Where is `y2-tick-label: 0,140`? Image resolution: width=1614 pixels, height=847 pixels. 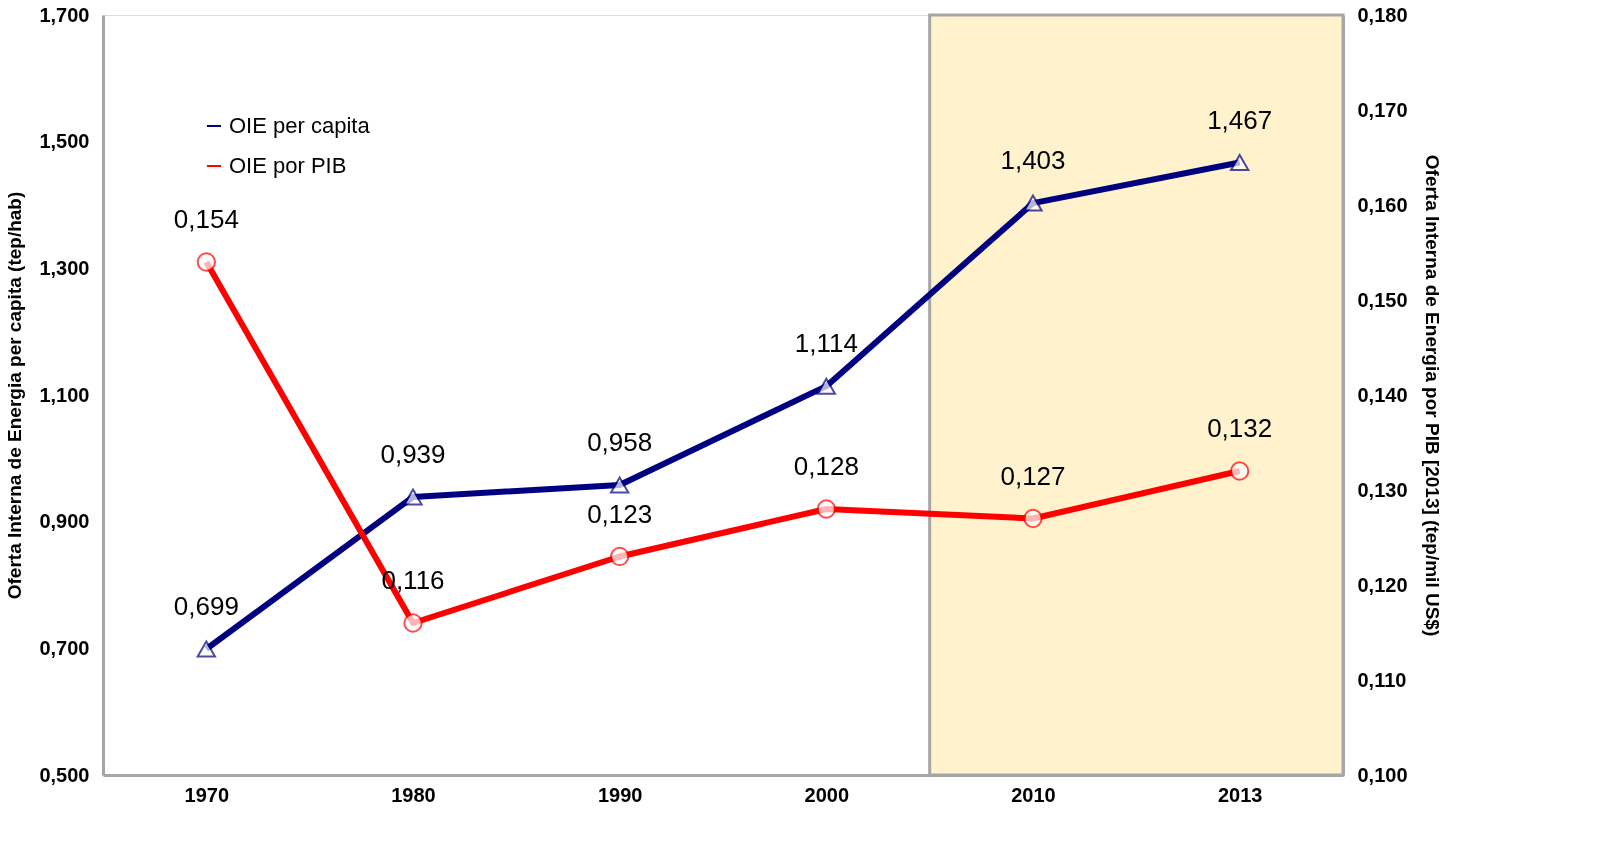
y2-tick-label: 0,140 is located at coordinates (1382, 394).